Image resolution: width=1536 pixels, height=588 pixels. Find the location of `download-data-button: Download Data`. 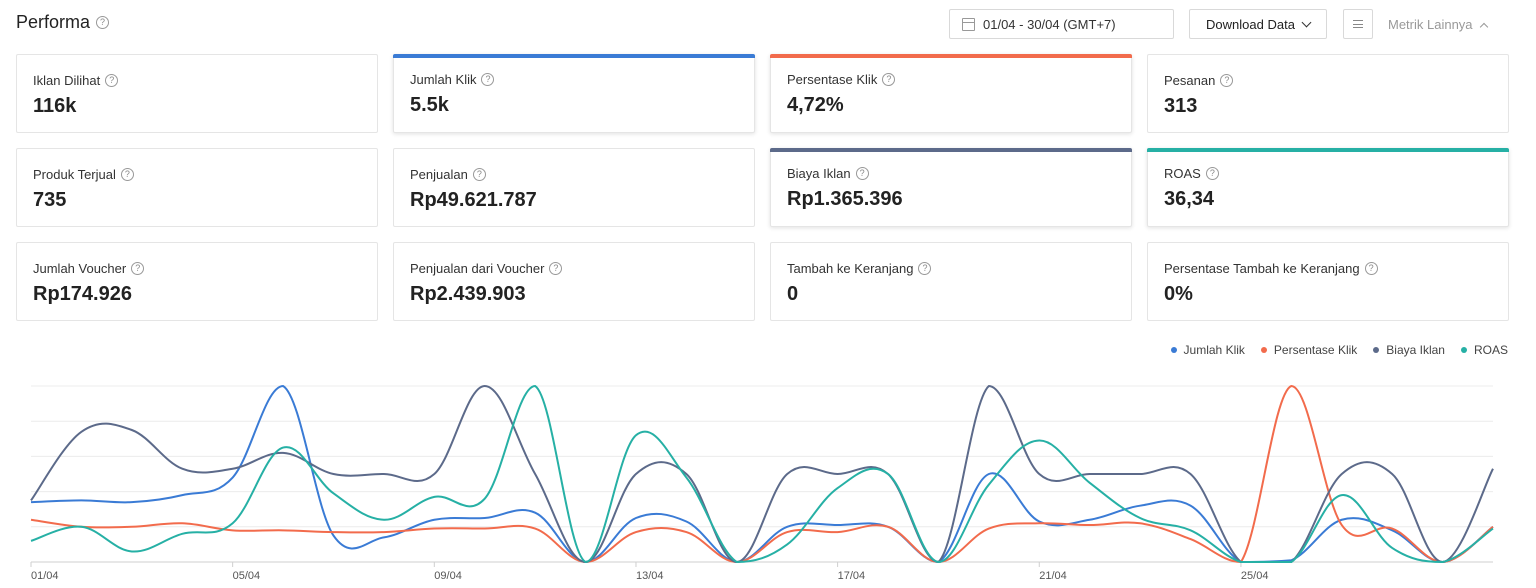

download-data-button: Download Data is located at coordinates (1258, 24).